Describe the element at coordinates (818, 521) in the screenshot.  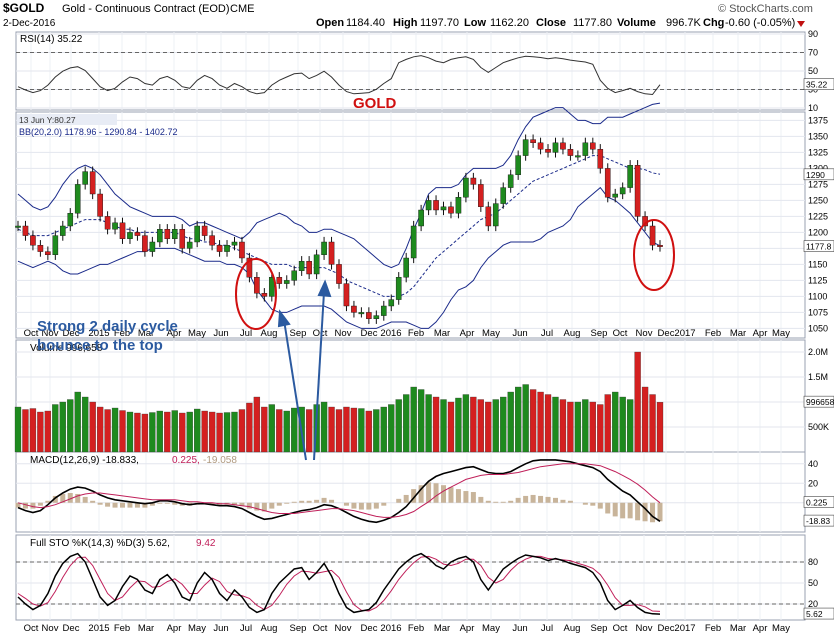
I see `macd-current-label: -18.83` at that location.